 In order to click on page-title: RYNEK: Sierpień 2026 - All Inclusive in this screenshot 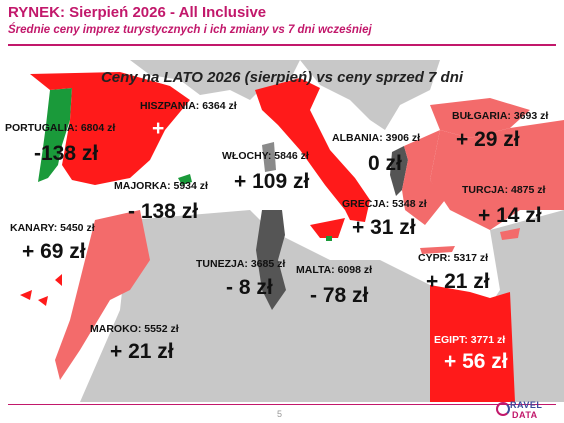, I will do `click(137, 12)`.